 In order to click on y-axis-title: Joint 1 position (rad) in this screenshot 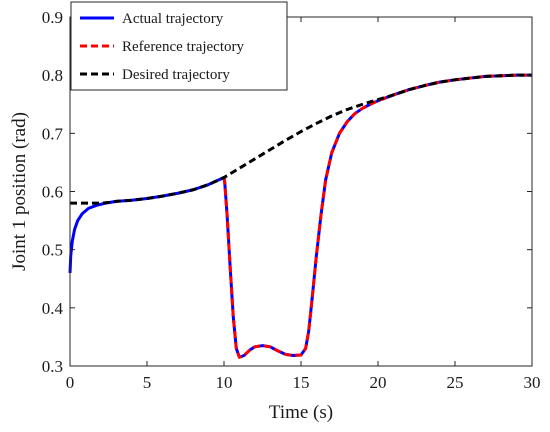, I will do `click(19, 191)`.